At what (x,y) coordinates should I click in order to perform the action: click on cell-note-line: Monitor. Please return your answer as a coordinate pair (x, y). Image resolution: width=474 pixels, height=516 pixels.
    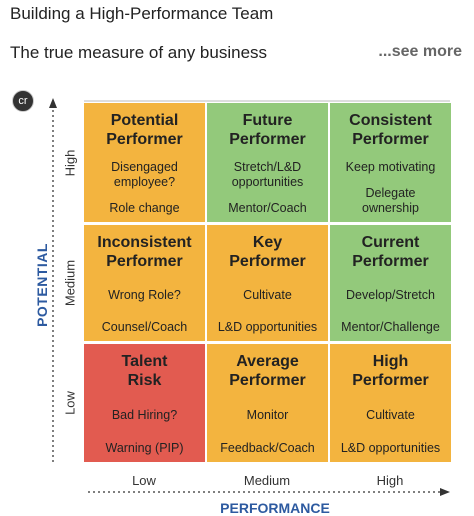
    Looking at the image, I should click on (267, 415).